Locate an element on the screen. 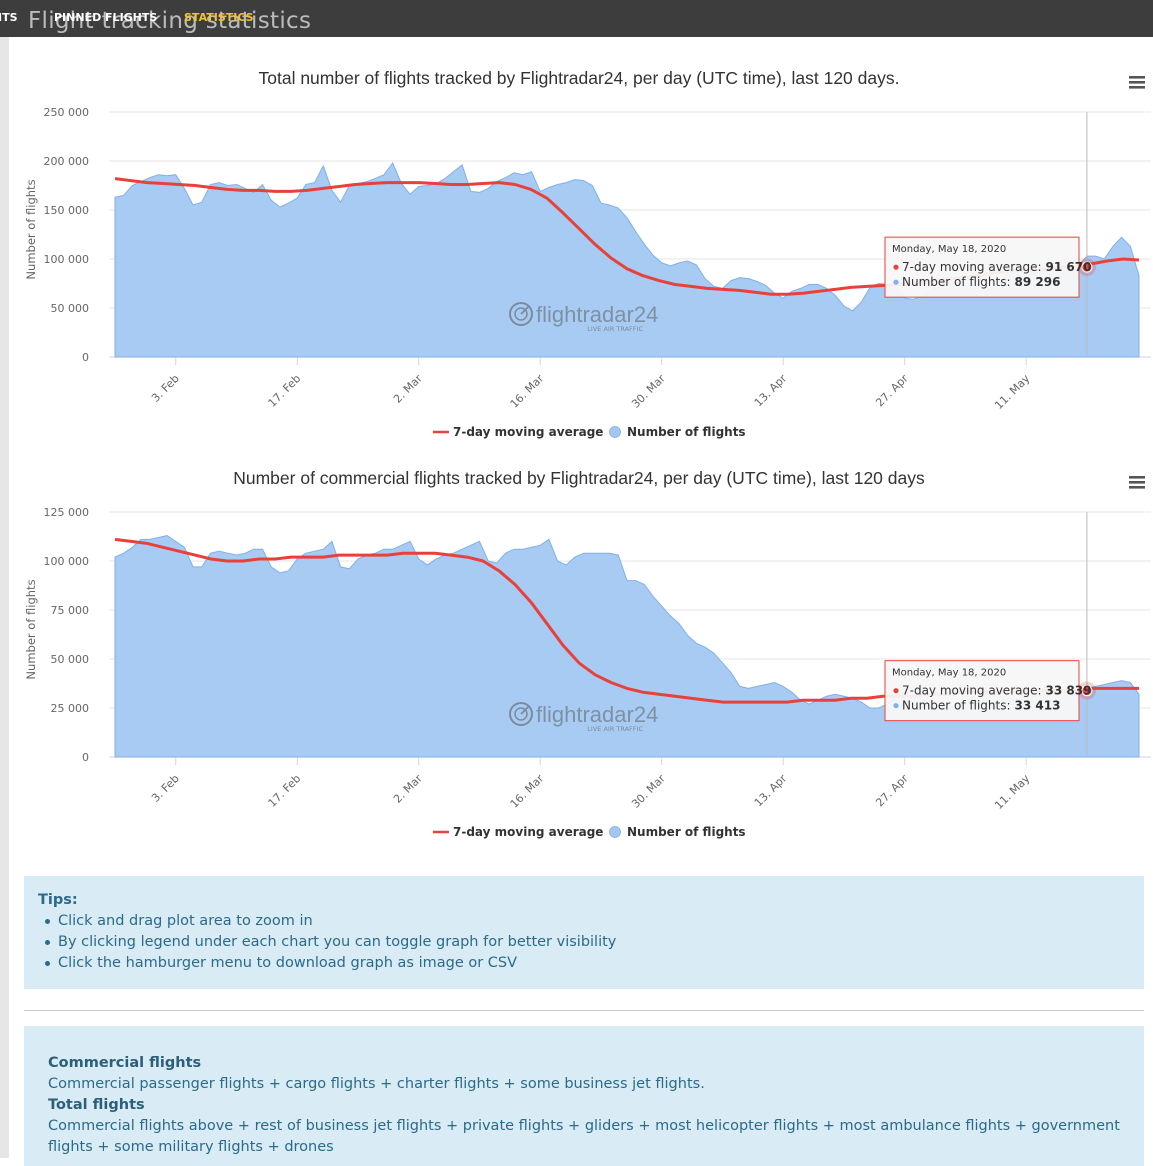 This screenshot has width=1153, height=1166. y-tick-label: 150 000 is located at coordinates (67, 210).